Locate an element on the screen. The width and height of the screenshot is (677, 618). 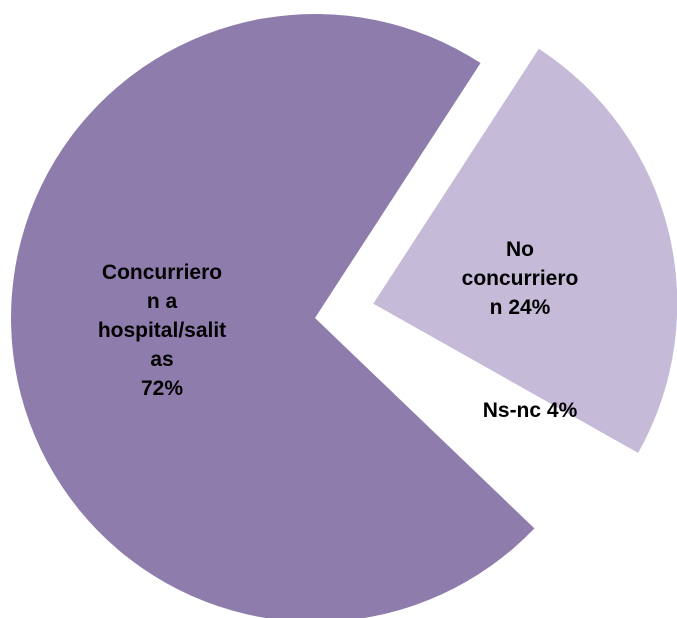
label-text: Concurrieron a hospital/salitas 72% is located at coordinates (162, 330).